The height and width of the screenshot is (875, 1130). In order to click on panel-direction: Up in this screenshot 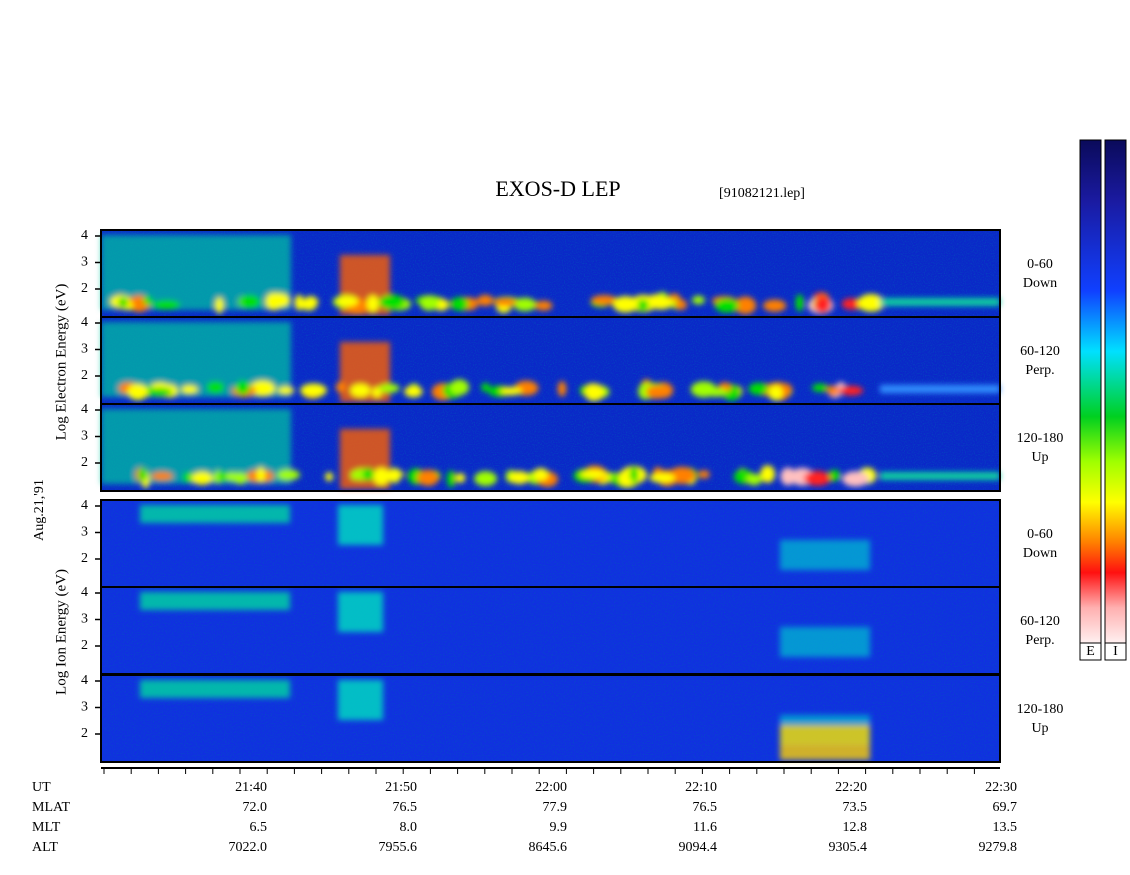, I will do `click(1039, 457)`.